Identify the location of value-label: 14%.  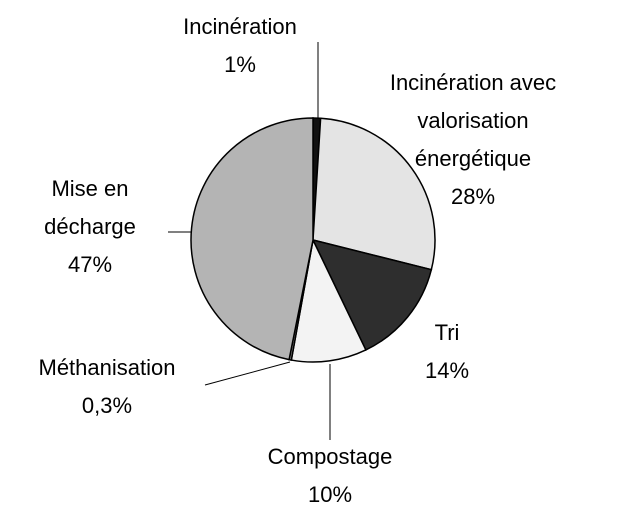
(447, 370).